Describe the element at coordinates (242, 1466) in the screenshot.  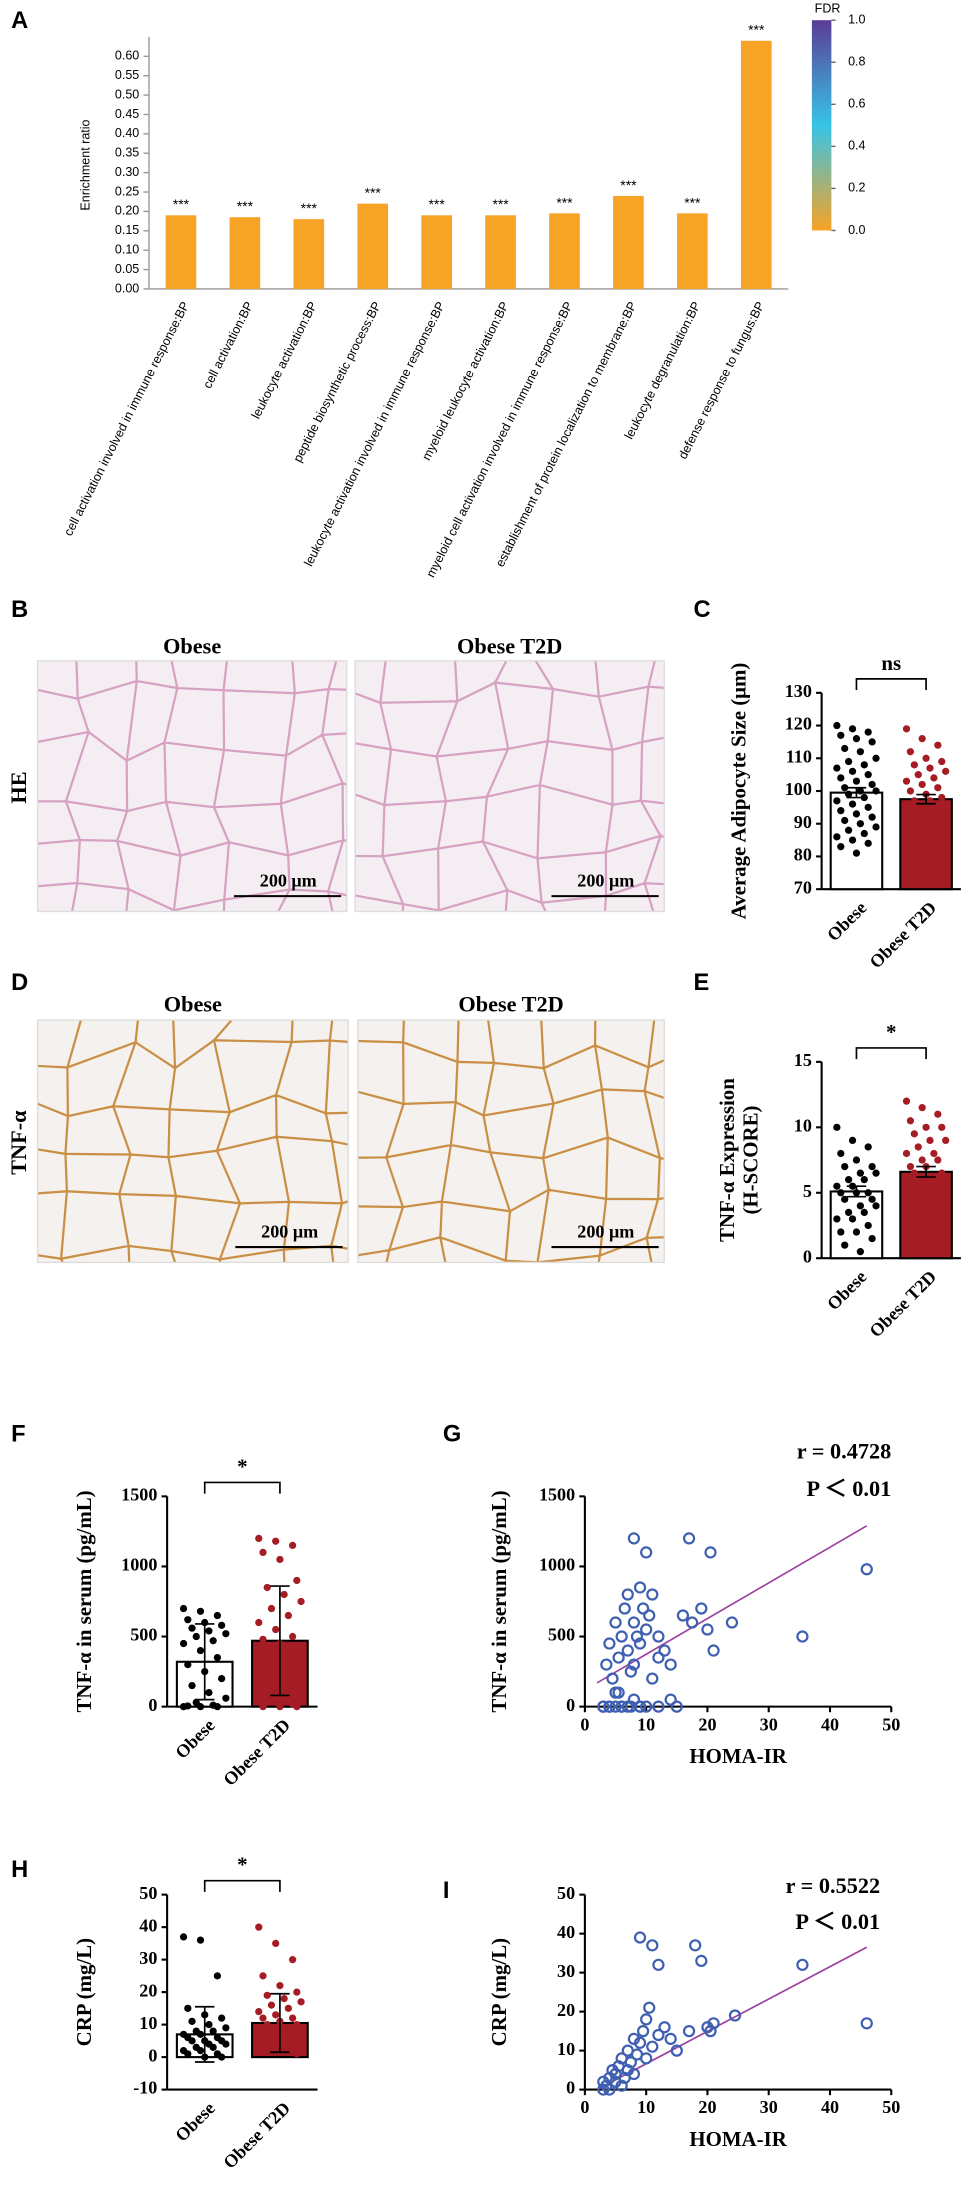
I see `significance-label: *` at that location.